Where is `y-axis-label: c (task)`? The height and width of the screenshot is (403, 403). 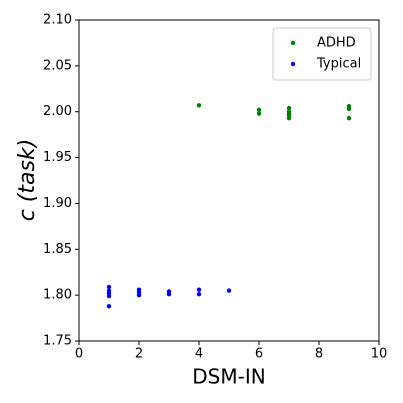
y-axis-label: c (task) is located at coordinates (27, 180).